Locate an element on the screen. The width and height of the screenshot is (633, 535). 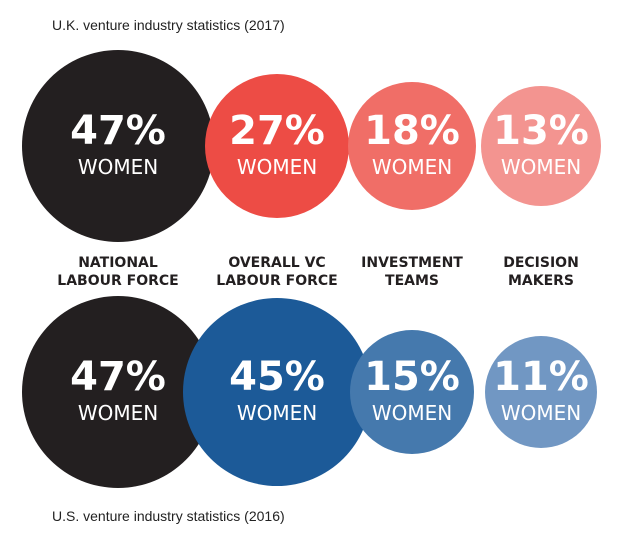
category-label-1: NATIONAL LABOUR FORCE is located at coordinates (118, 272).